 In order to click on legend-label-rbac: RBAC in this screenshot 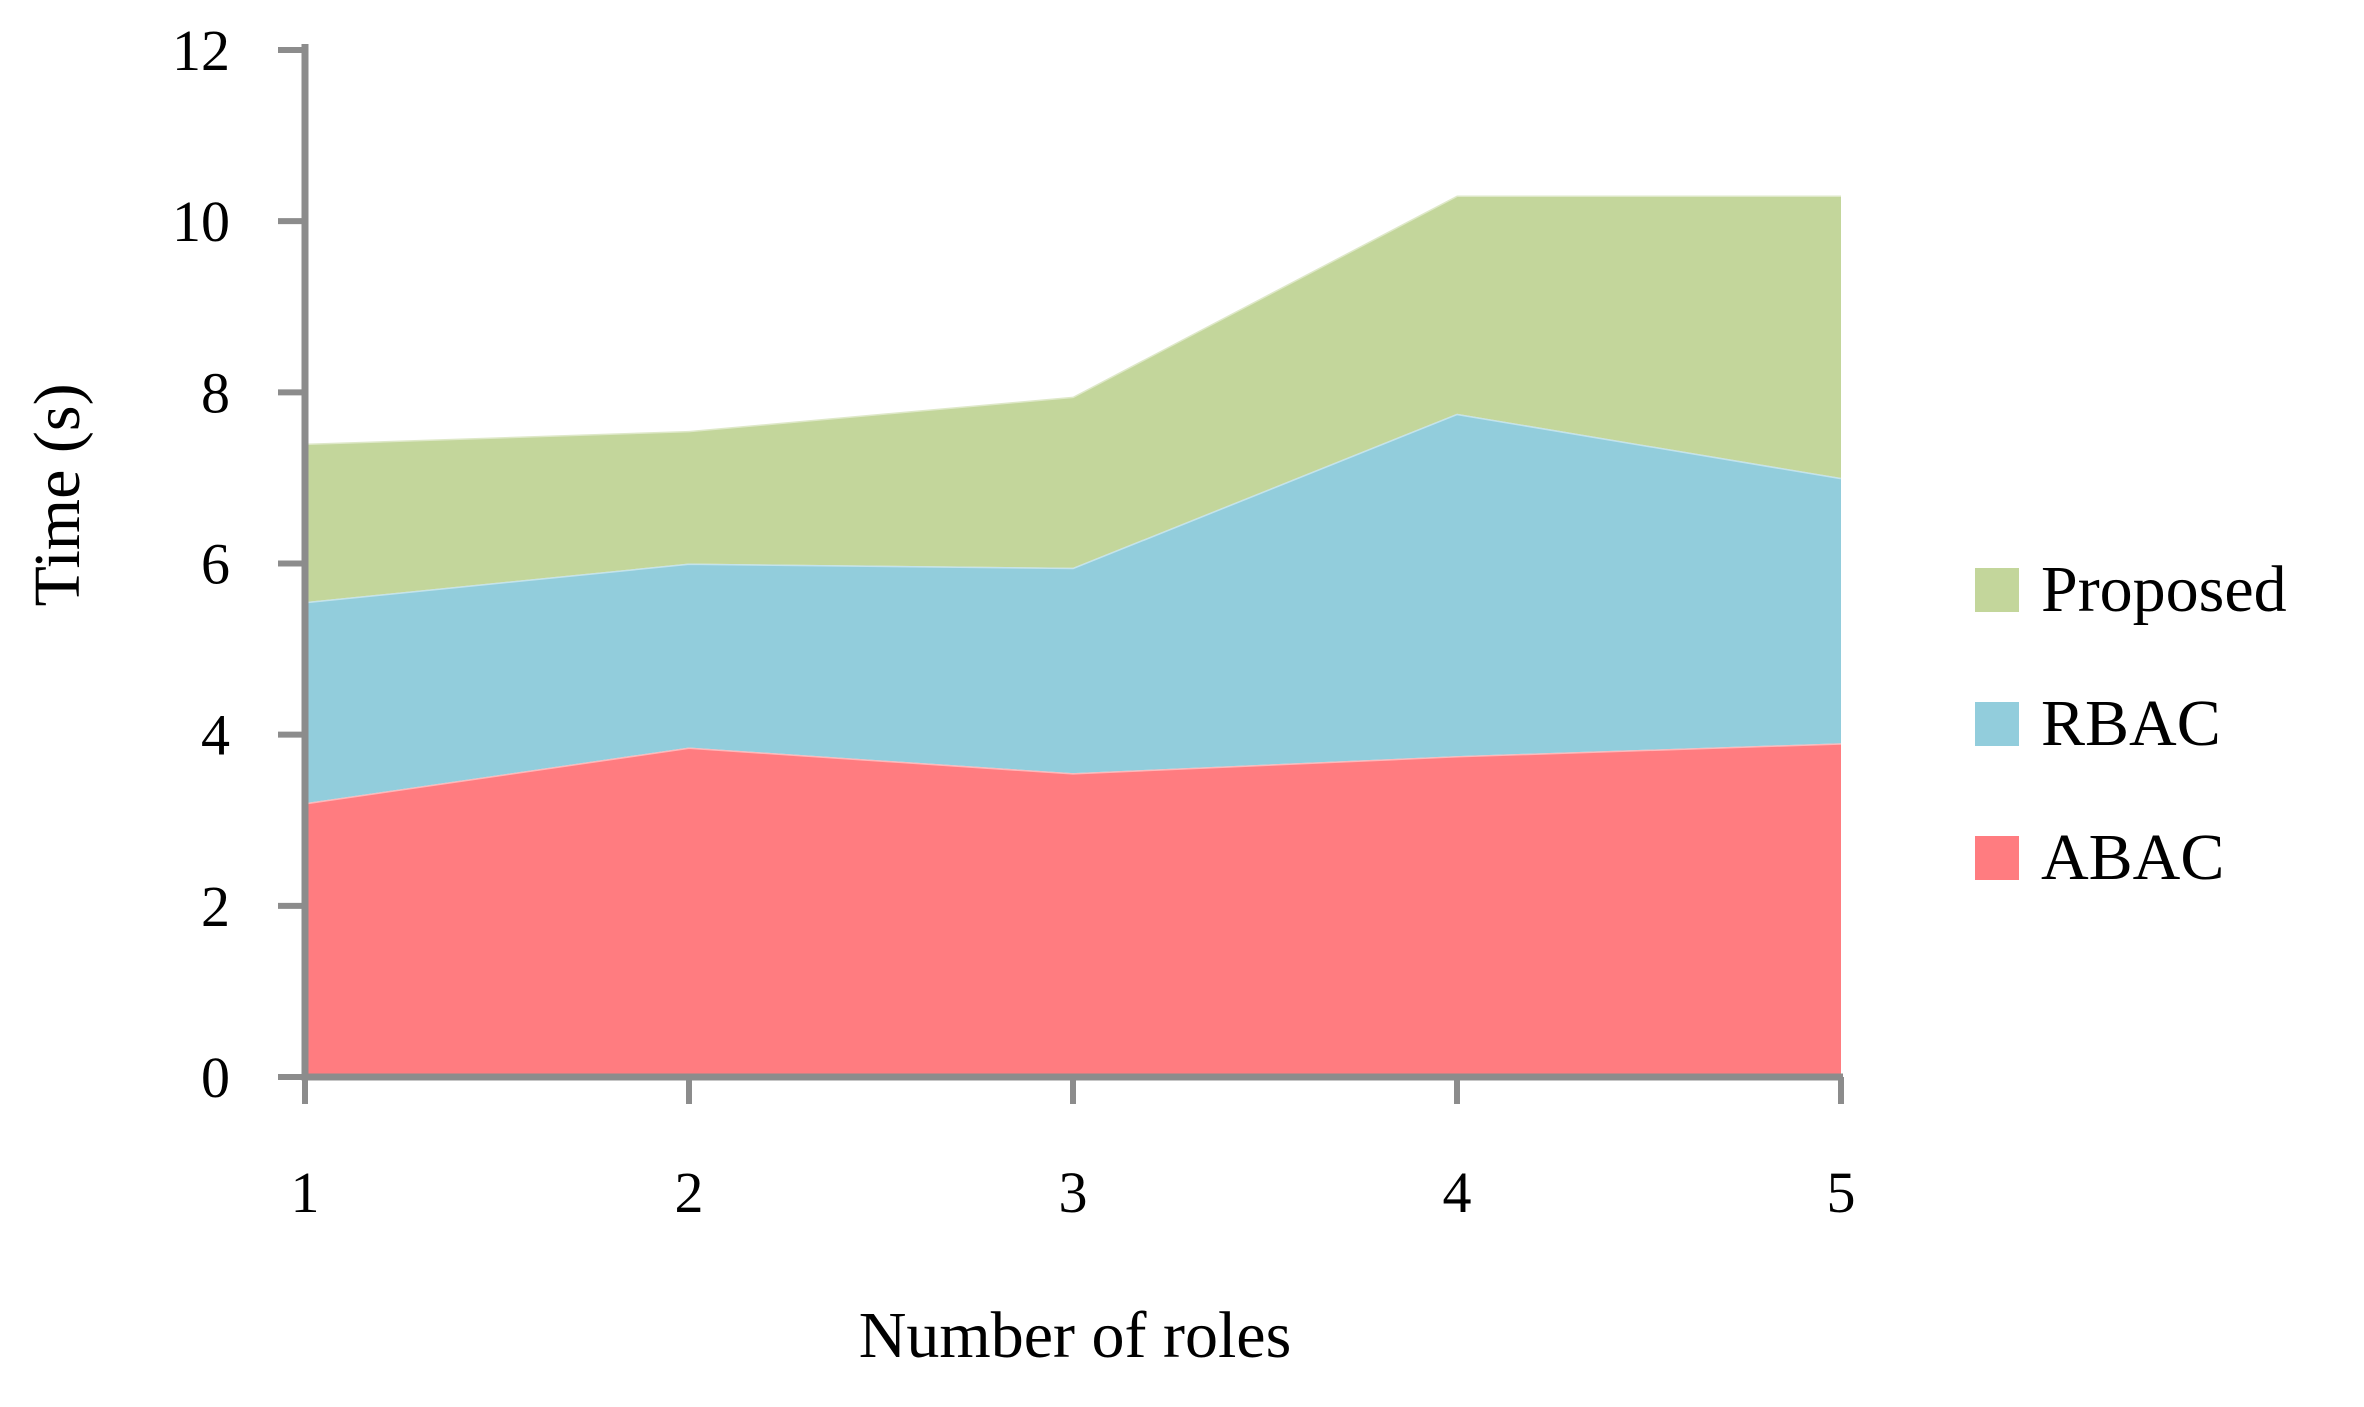, I will do `click(2131, 723)`.